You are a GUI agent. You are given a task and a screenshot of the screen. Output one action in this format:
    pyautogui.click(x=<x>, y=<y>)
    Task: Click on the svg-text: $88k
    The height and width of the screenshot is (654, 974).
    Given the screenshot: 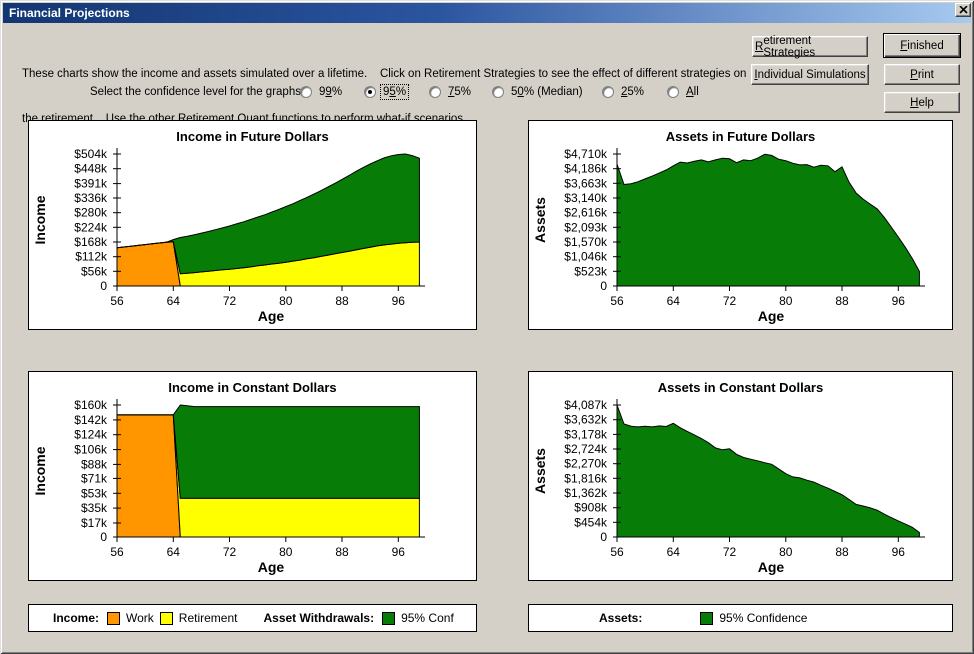 What is the action you would take?
    pyautogui.click(x=94, y=464)
    